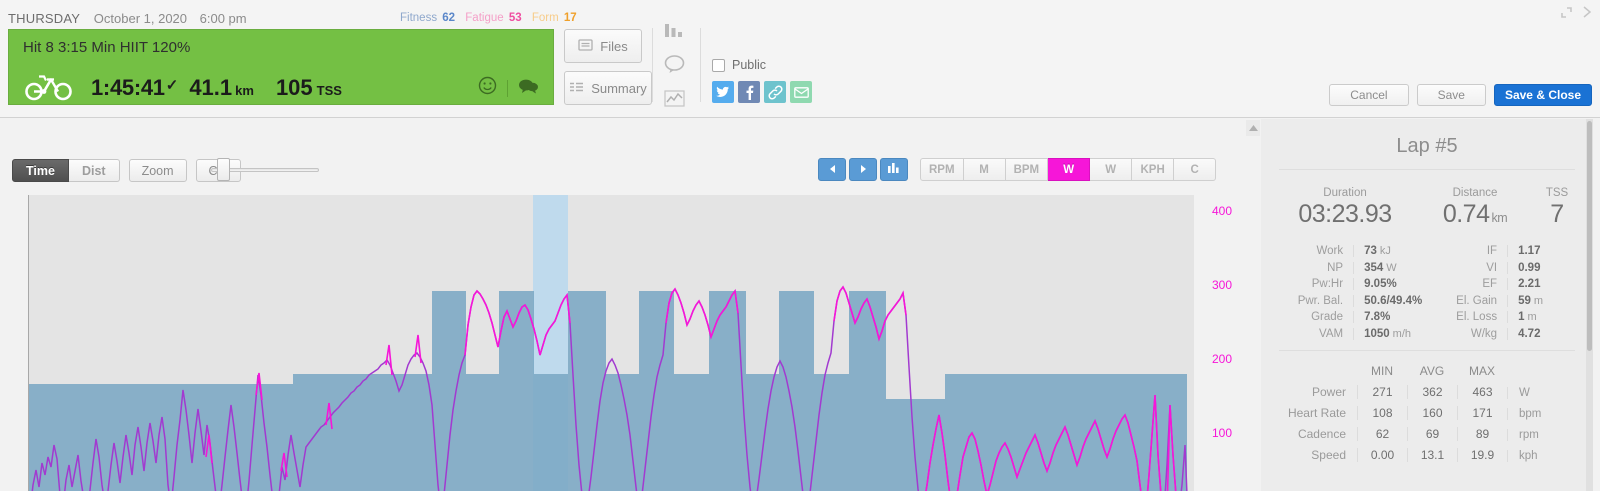 Image resolution: width=1600 pixels, height=491 pixels. I want to click on form-label: Form, so click(545, 18).